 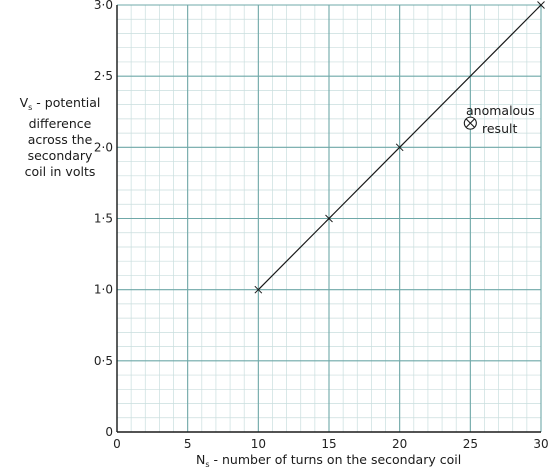 I want to click on x-tick-label: 10, so click(x=258, y=444).